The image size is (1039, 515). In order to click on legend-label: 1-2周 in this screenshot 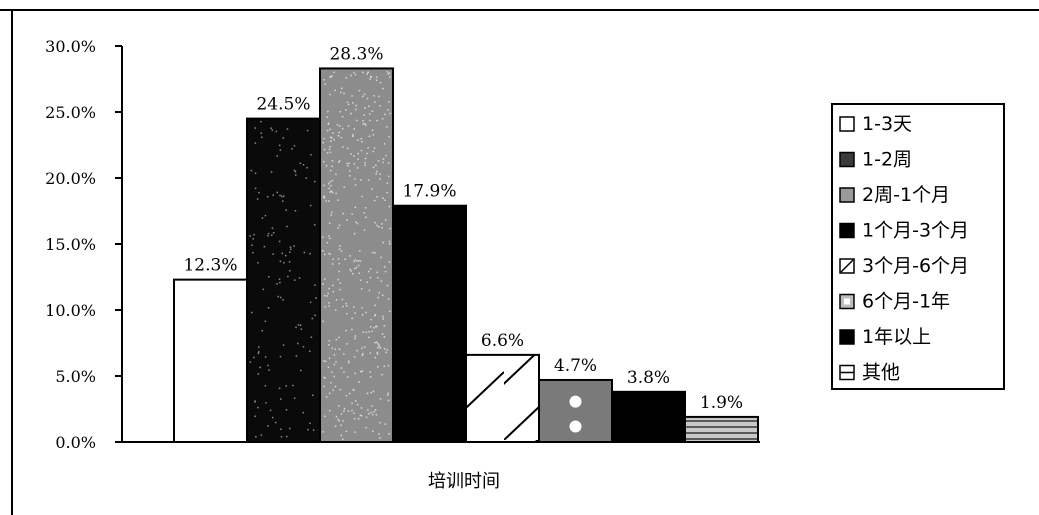, I will do `click(887, 160)`.